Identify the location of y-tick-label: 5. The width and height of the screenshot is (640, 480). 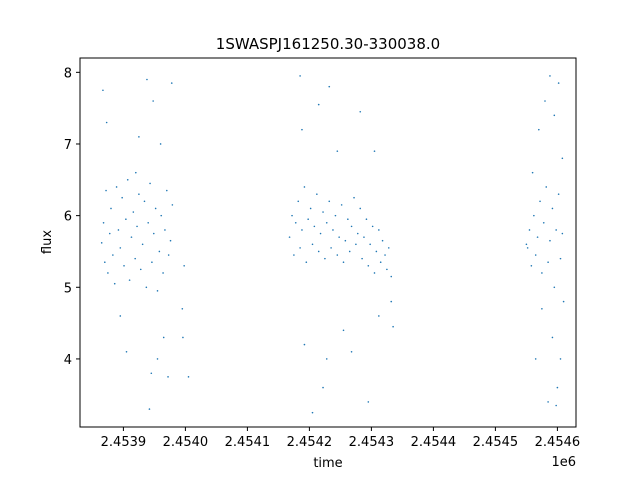
(68, 288).